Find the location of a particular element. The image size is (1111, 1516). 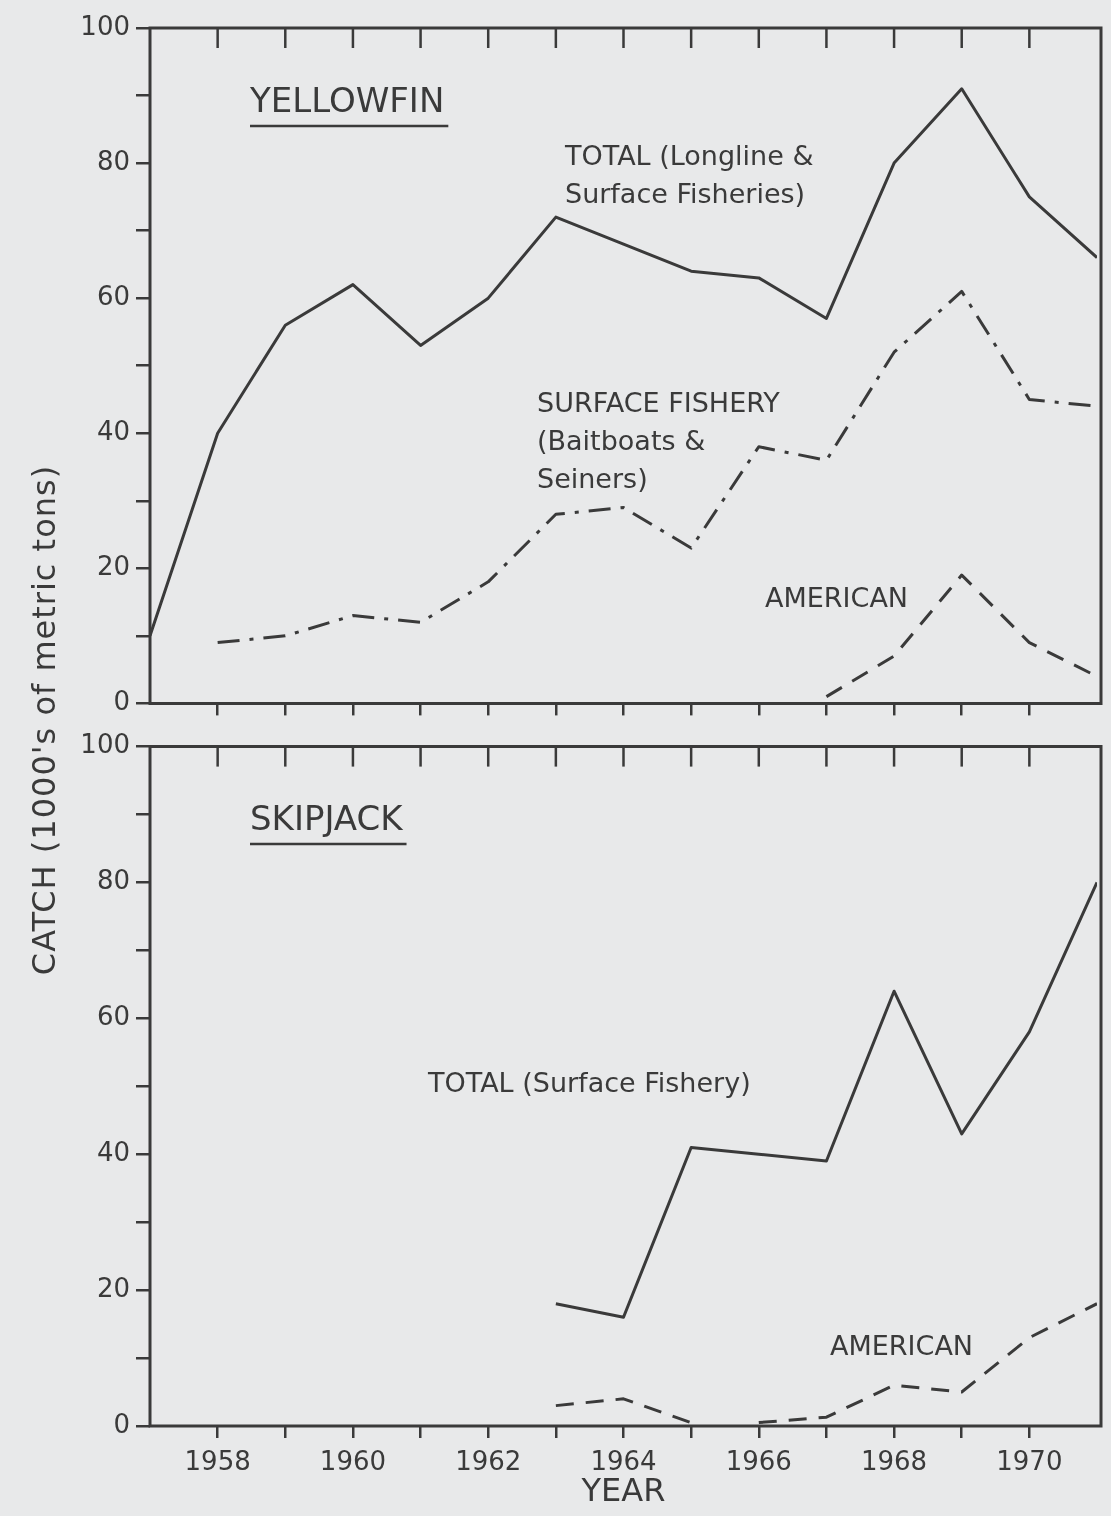

text: YELLOWFIN is located at coordinates (347, 100).